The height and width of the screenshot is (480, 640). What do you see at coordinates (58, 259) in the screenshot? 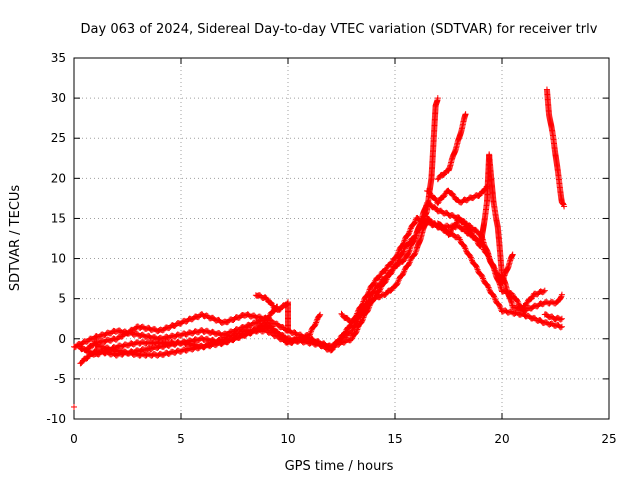
I see `y-tick-label: 10` at bounding box center [58, 259].